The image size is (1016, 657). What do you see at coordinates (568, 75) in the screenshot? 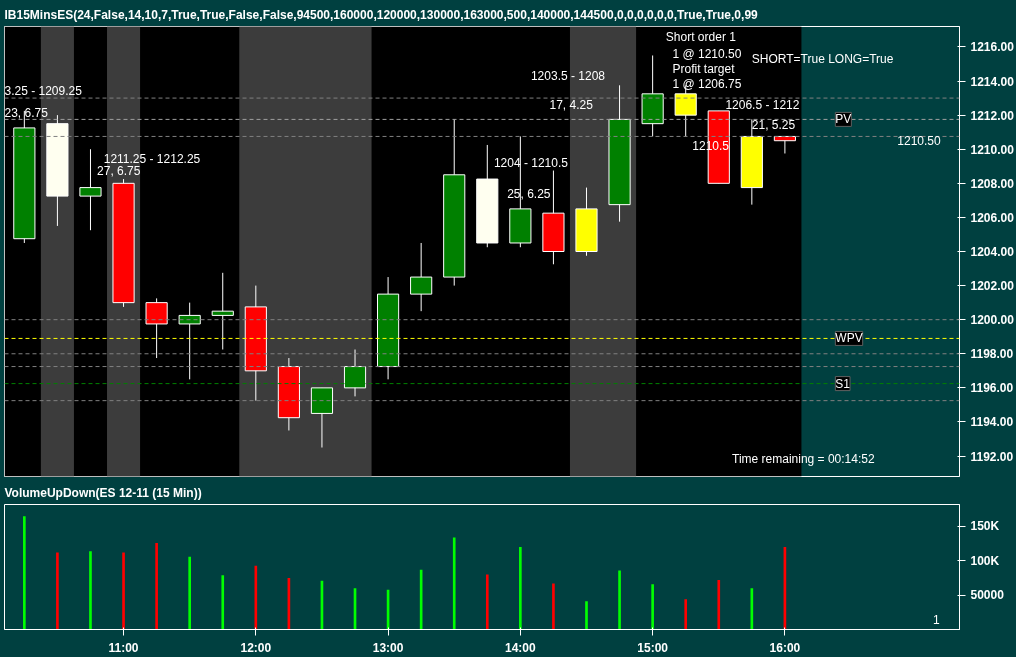
I see `annotation: 1203.5 - 1208` at bounding box center [568, 75].